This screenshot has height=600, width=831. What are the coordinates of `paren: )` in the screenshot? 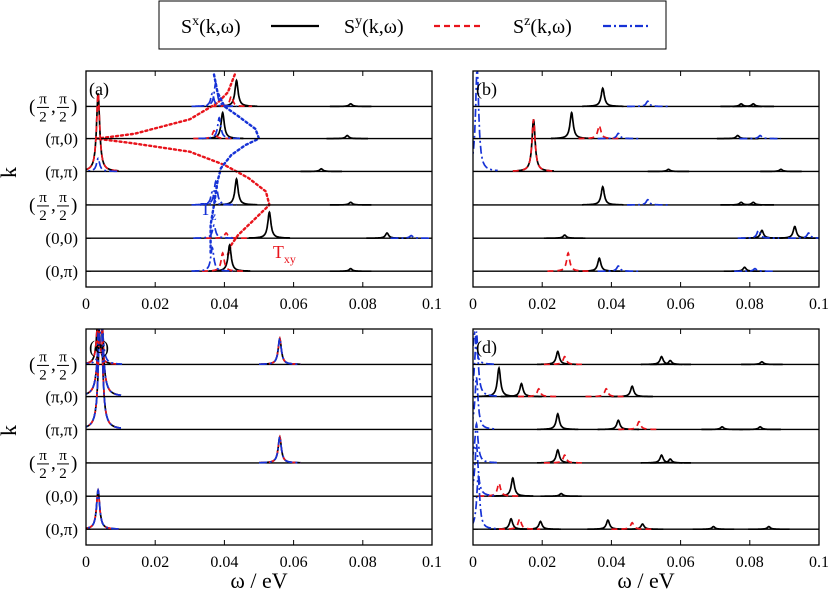 It's located at (74, 463).